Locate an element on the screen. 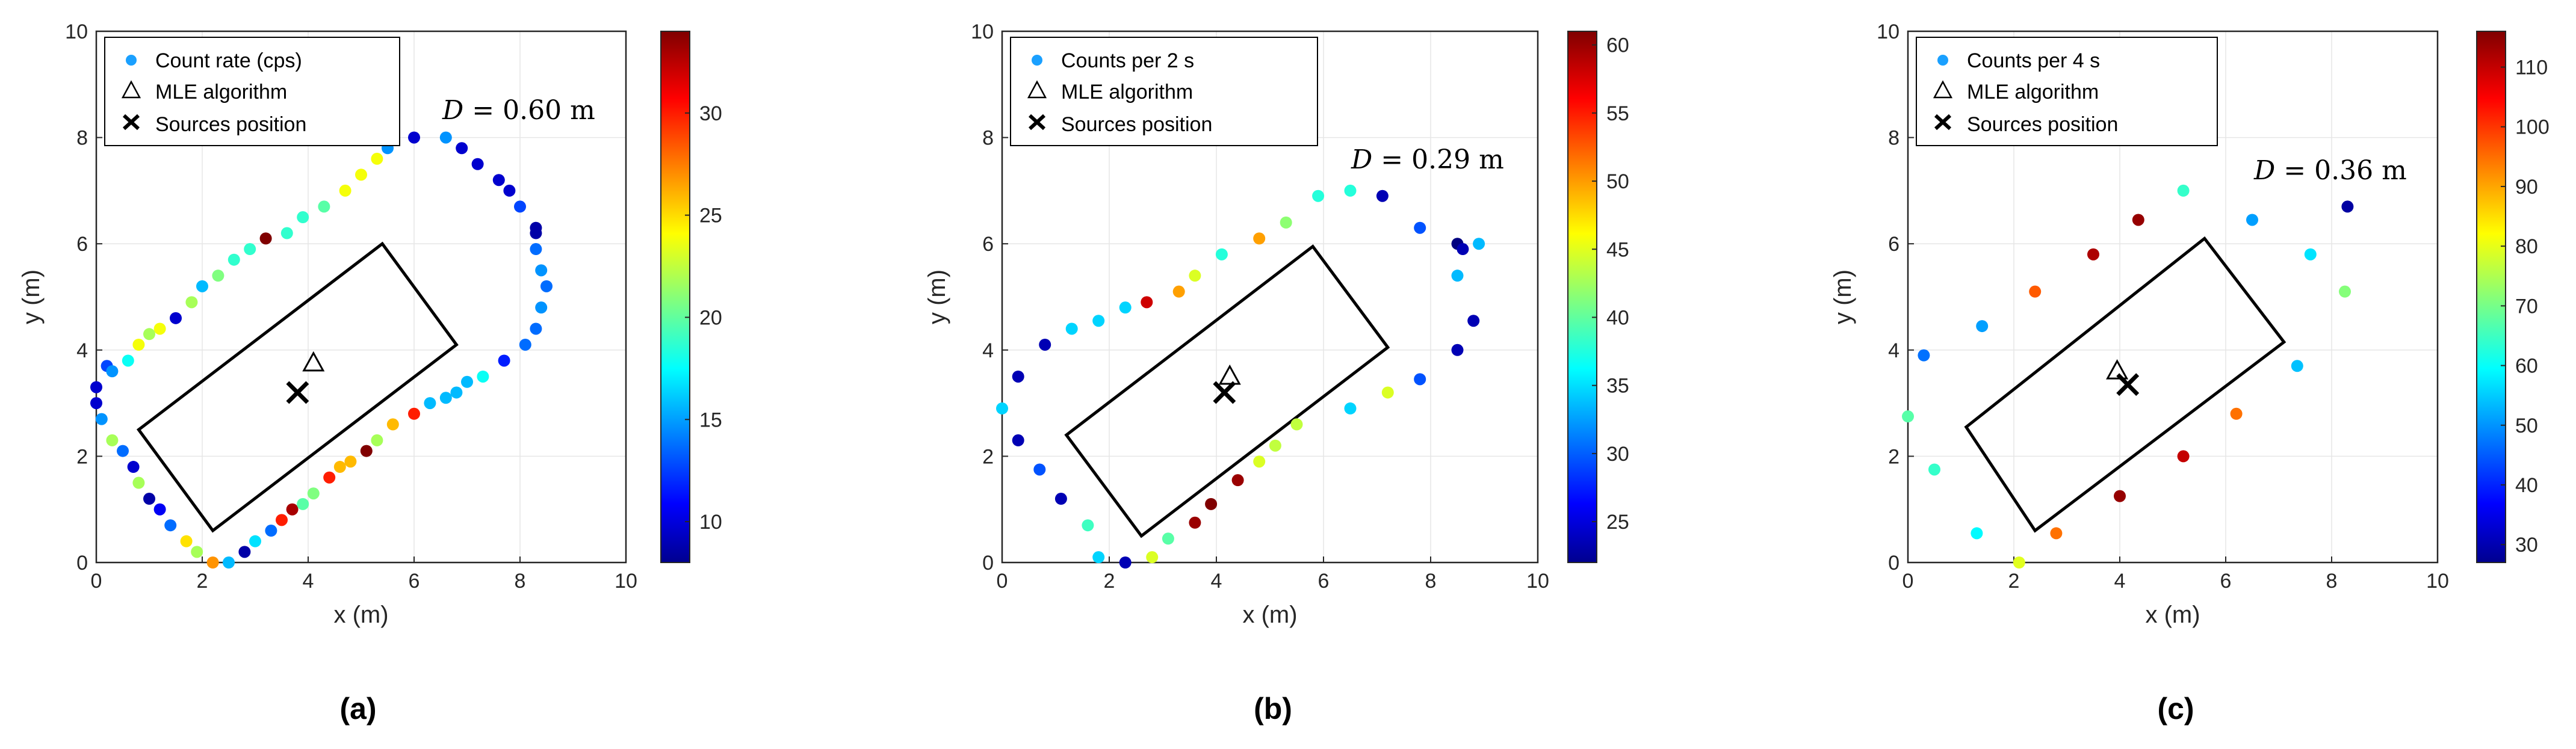 This screenshot has height=749, width=2576. legend-entry: MLE algorithm is located at coordinates (2033, 92).